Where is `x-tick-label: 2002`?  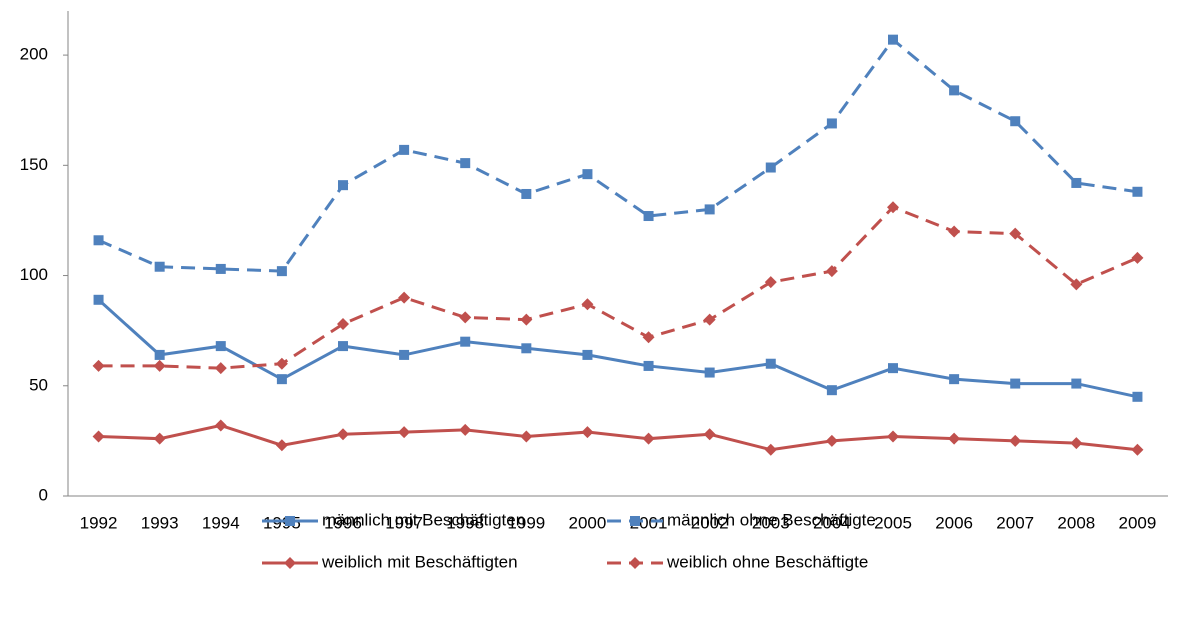
x-tick-label: 2002 is located at coordinates (710, 522).